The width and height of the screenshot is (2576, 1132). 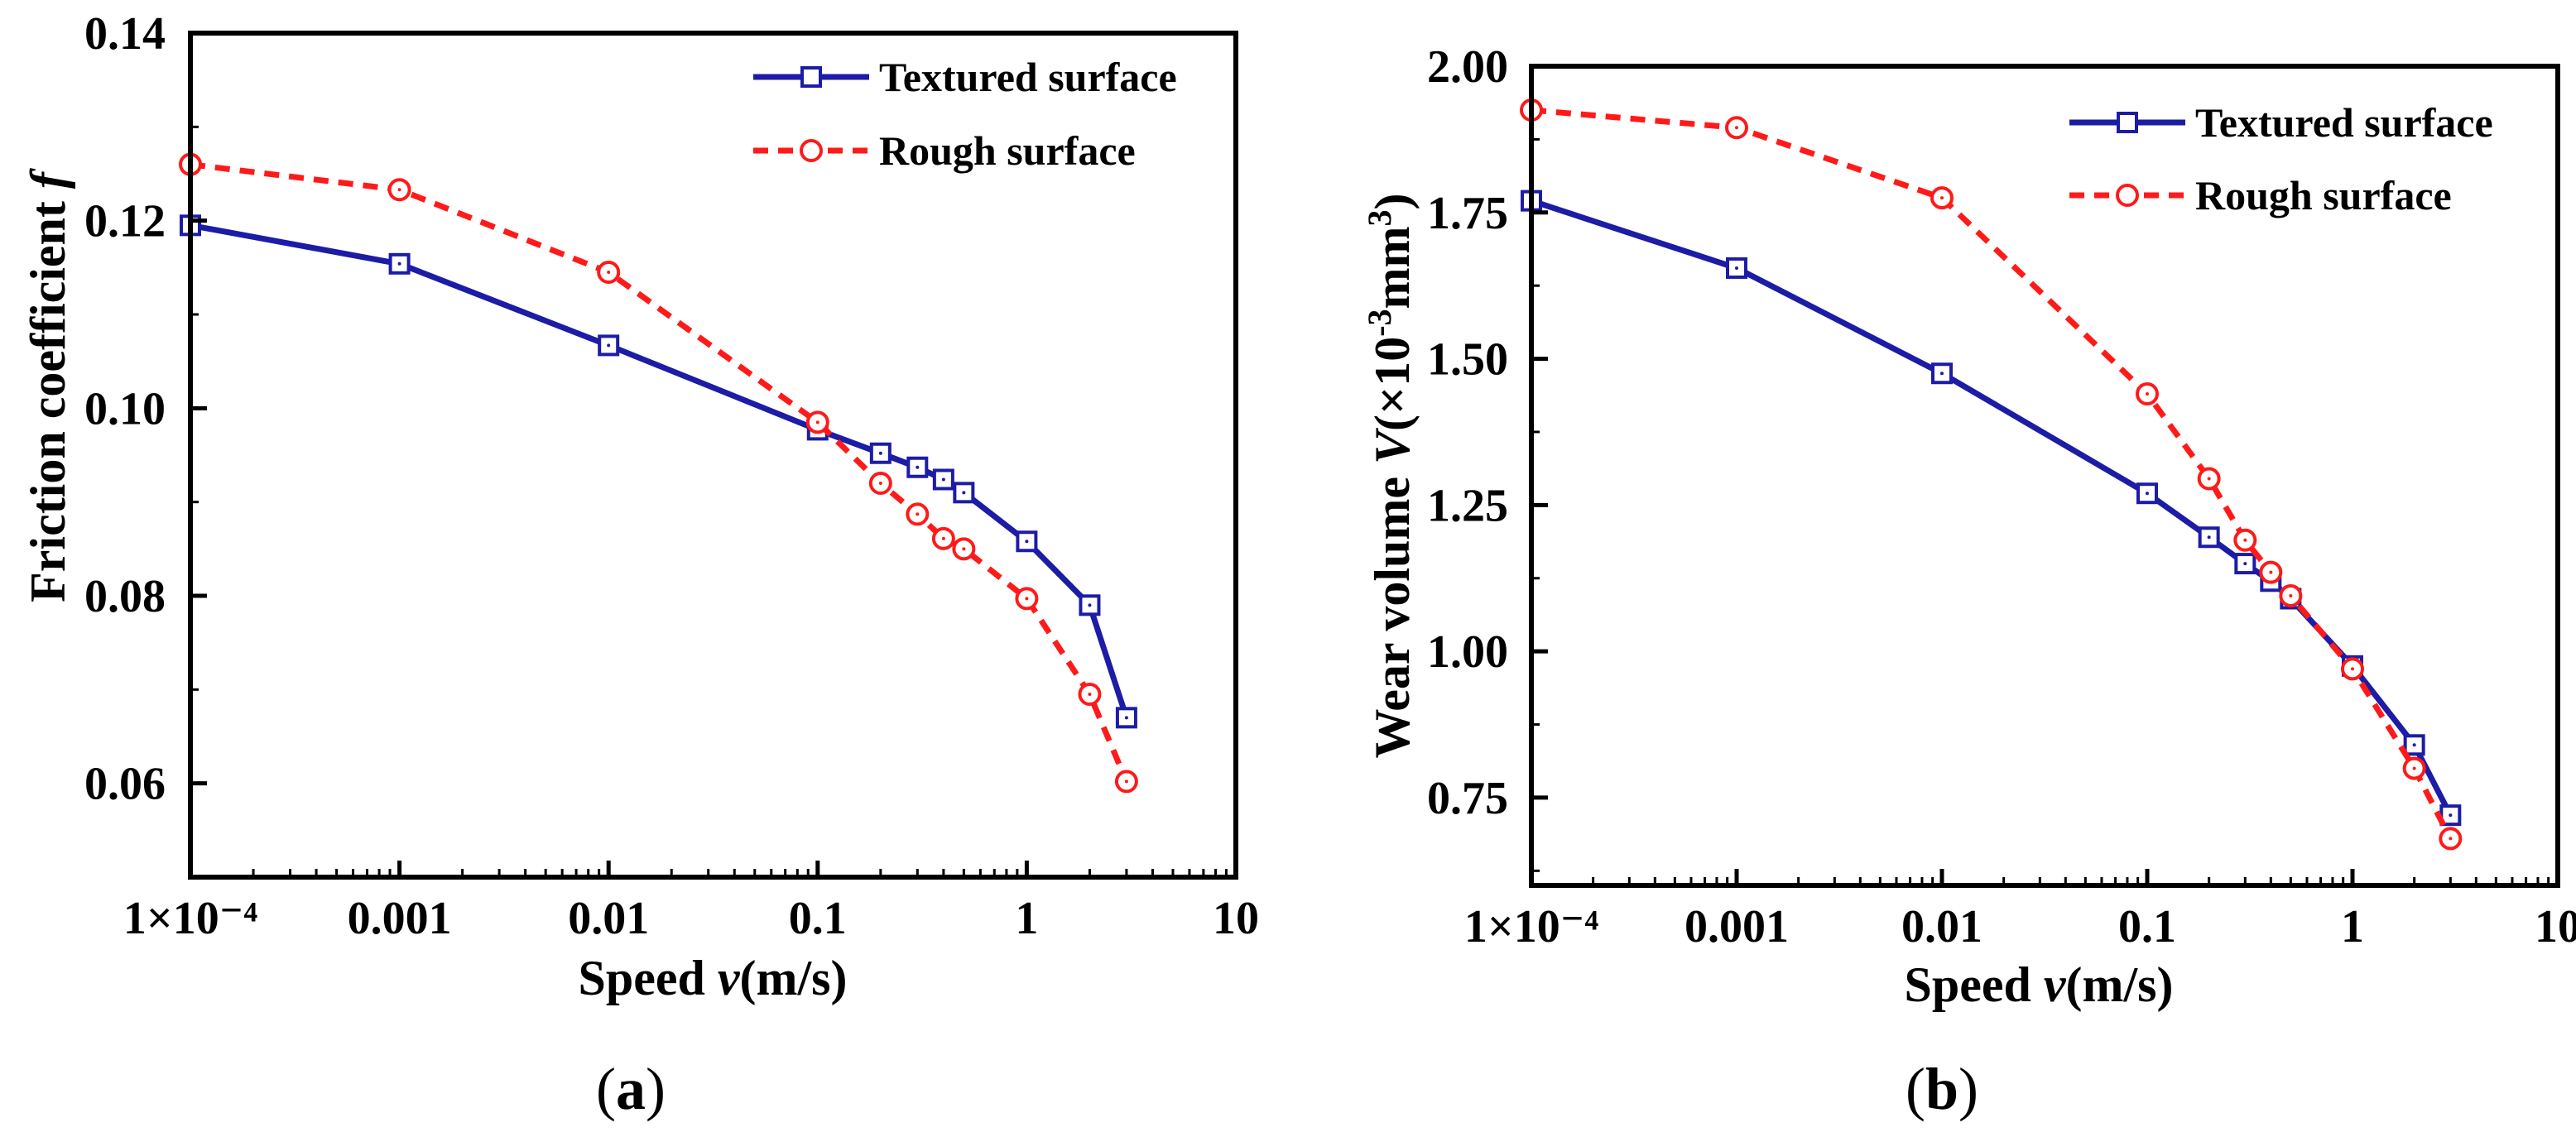 I want to click on panel-b-x-axis-title: Speed v(m/s), so click(x=2039, y=984).